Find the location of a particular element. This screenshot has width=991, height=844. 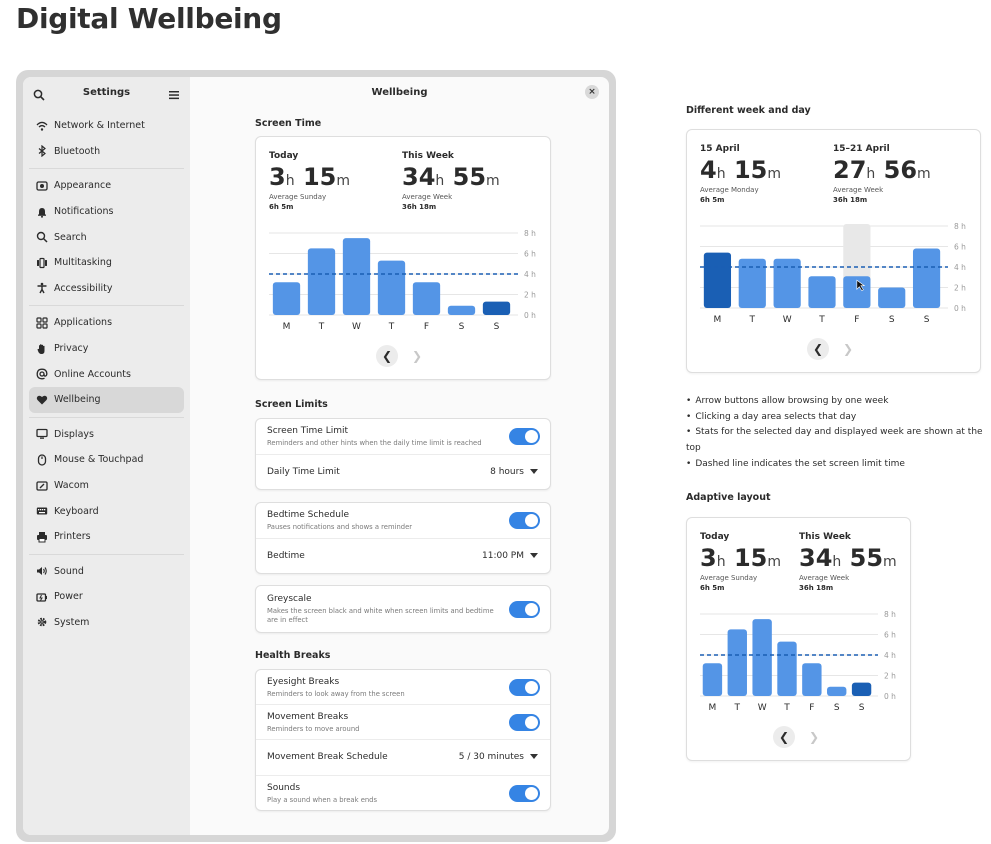

bedtime-row: Bedtime 11:00 PM is located at coordinates (403, 557).